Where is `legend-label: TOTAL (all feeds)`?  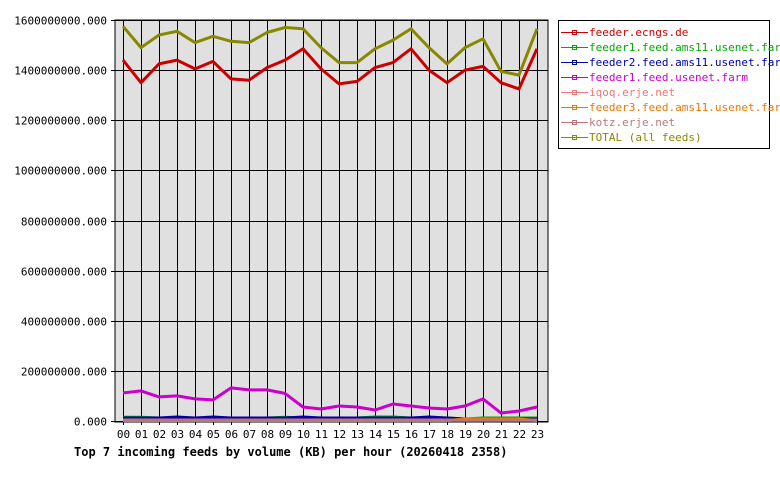 legend-label: TOTAL (all feeds) is located at coordinates (645, 137).